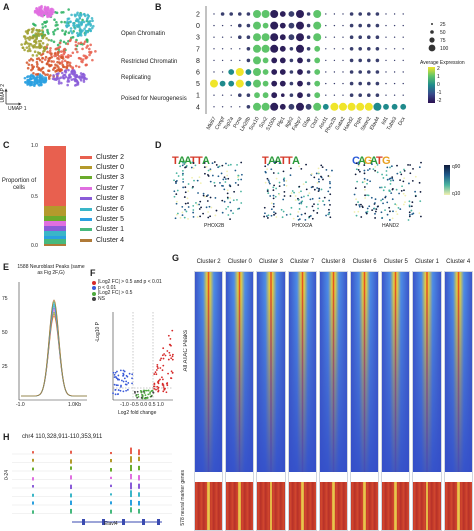 The width and height of the screenshot is (474, 531). I want to click on cluster-legend-label: Cluster 2, so click(110, 157).